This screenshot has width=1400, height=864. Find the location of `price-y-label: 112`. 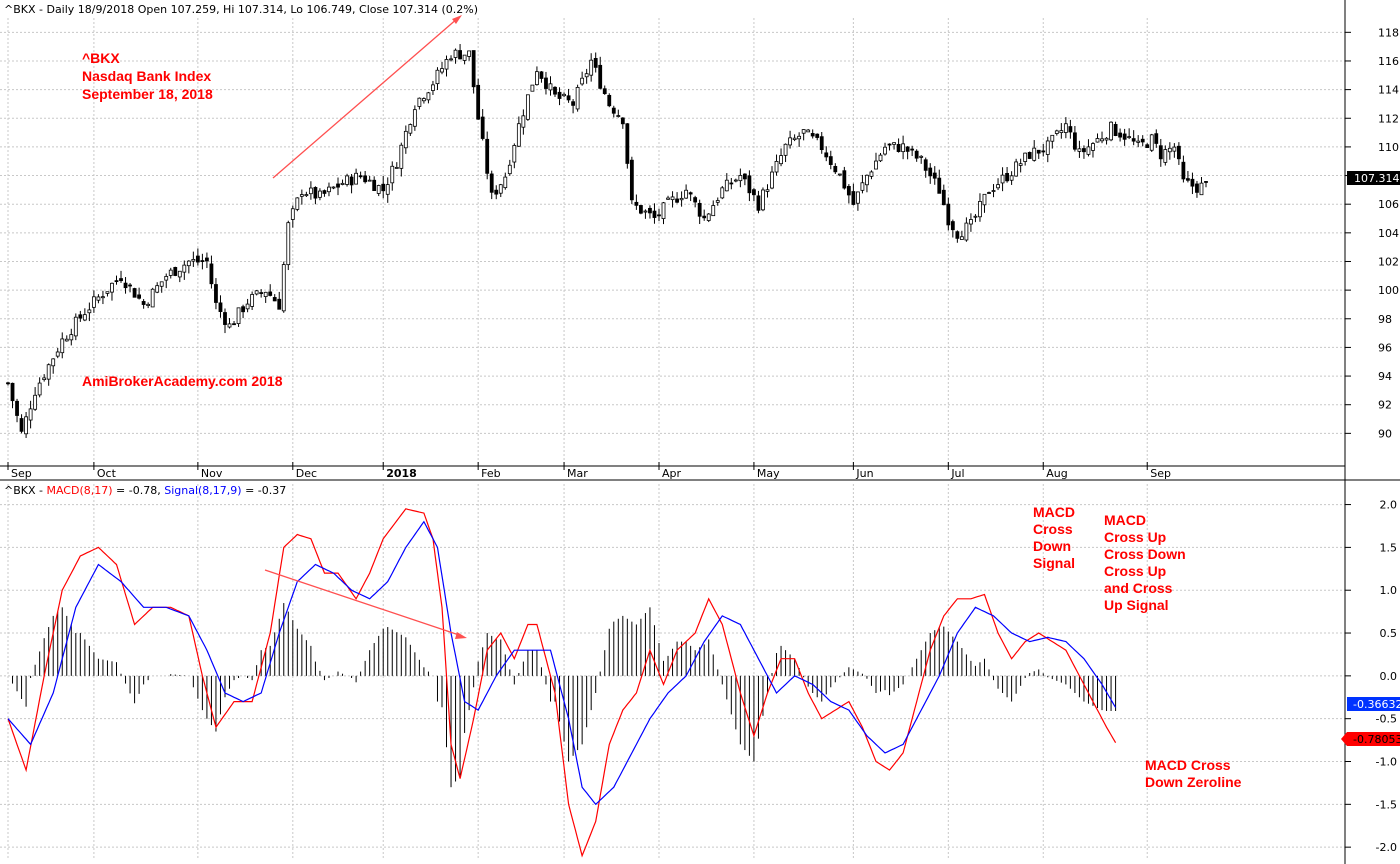

price-y-label: 112 is located at coordinates (1388, 118).